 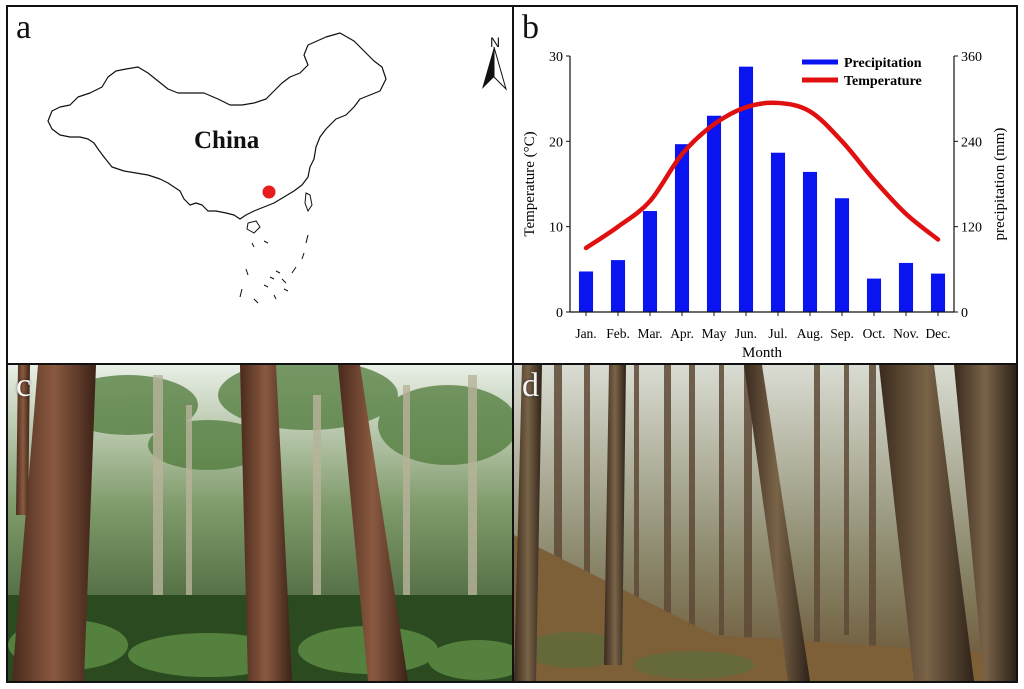 What do you see at coordinates (862, 72) in the screenshot?
I see `legend: Precipitation Temperature` at bounding box center [862, 72].